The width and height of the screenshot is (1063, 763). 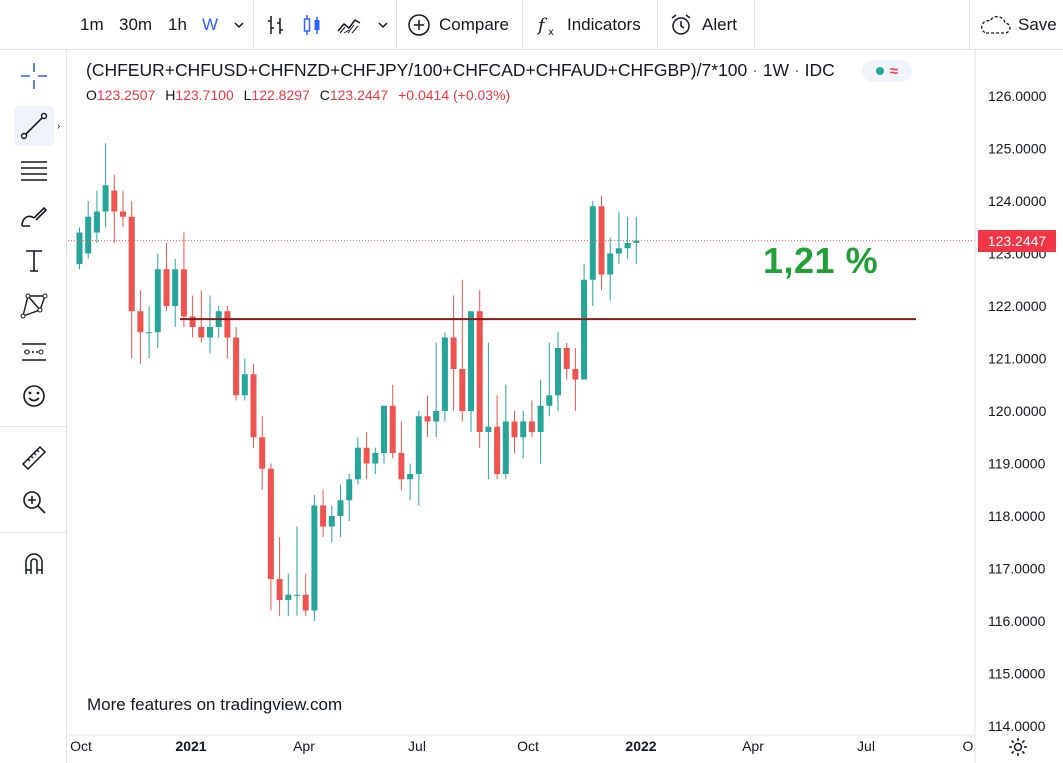 What do you see at coordinates (59, 126) in the screenshot?
I see `tool-expand-arrow: ›` at bounding box center [59, 126].